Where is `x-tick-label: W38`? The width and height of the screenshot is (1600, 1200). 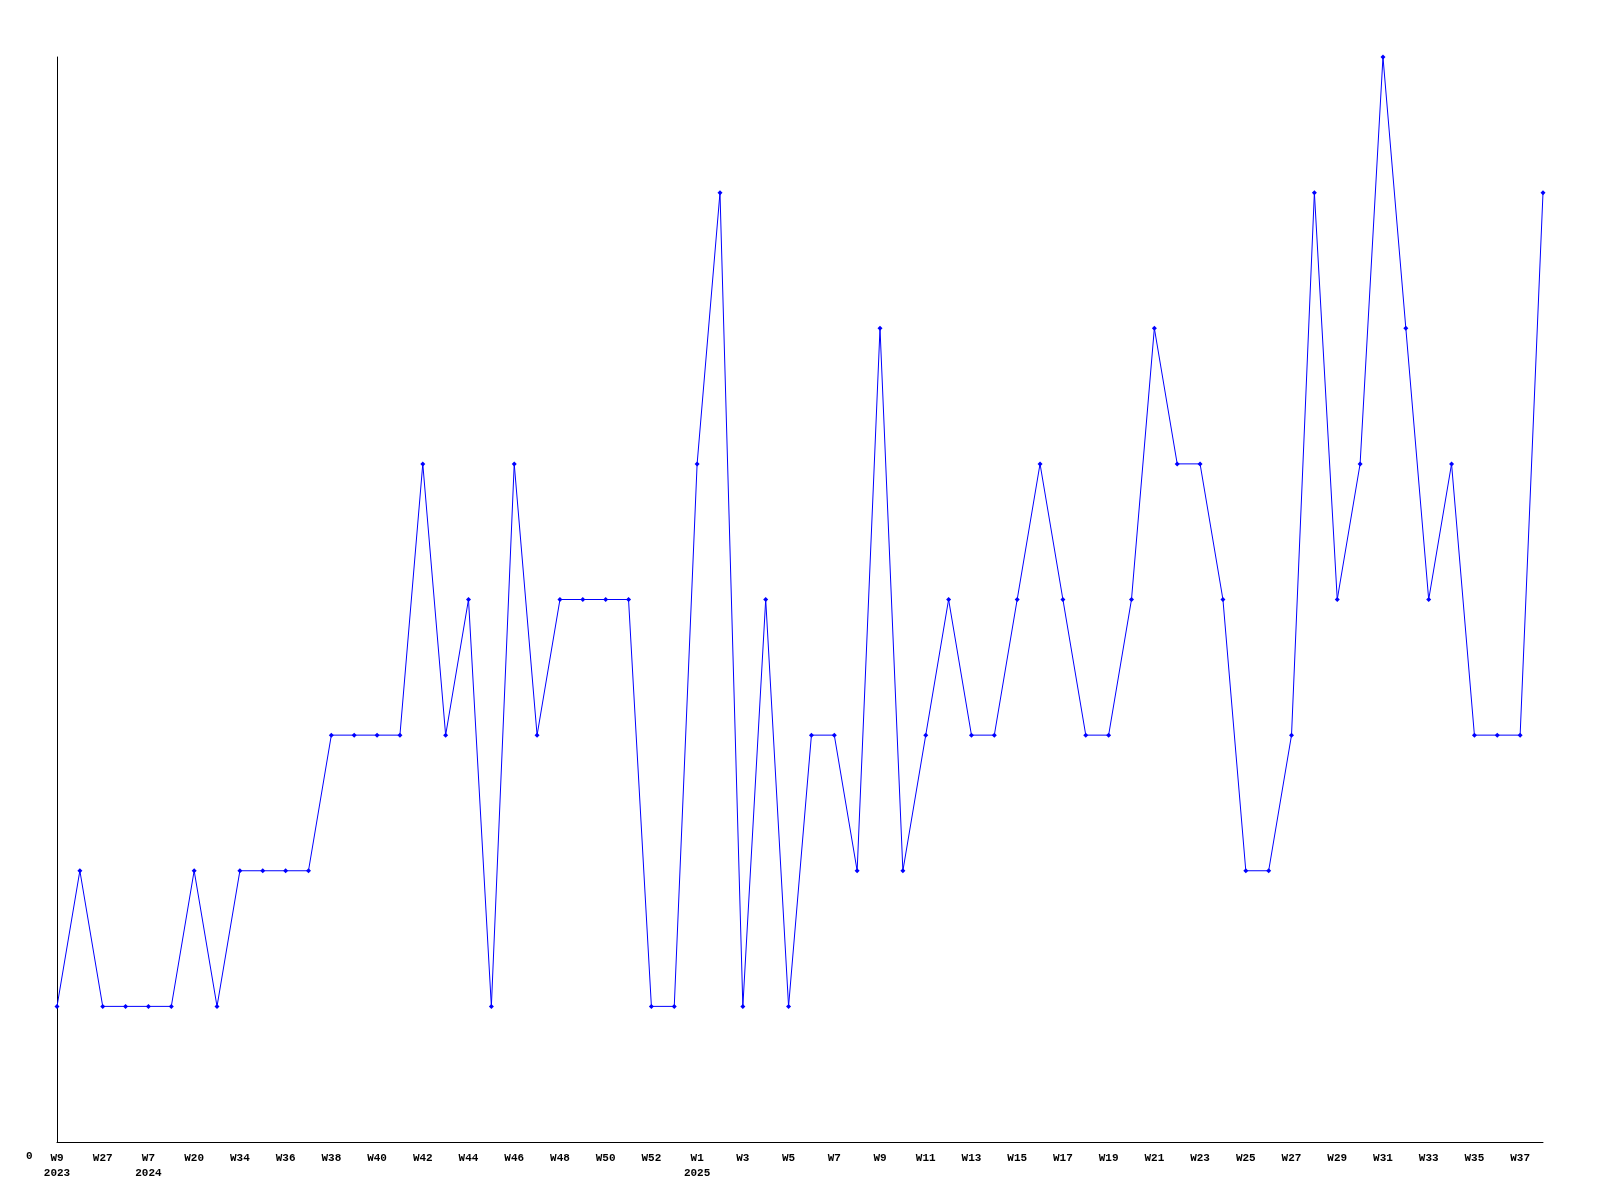
x-tick-label: W38 is located at coordinates (331, 1157).